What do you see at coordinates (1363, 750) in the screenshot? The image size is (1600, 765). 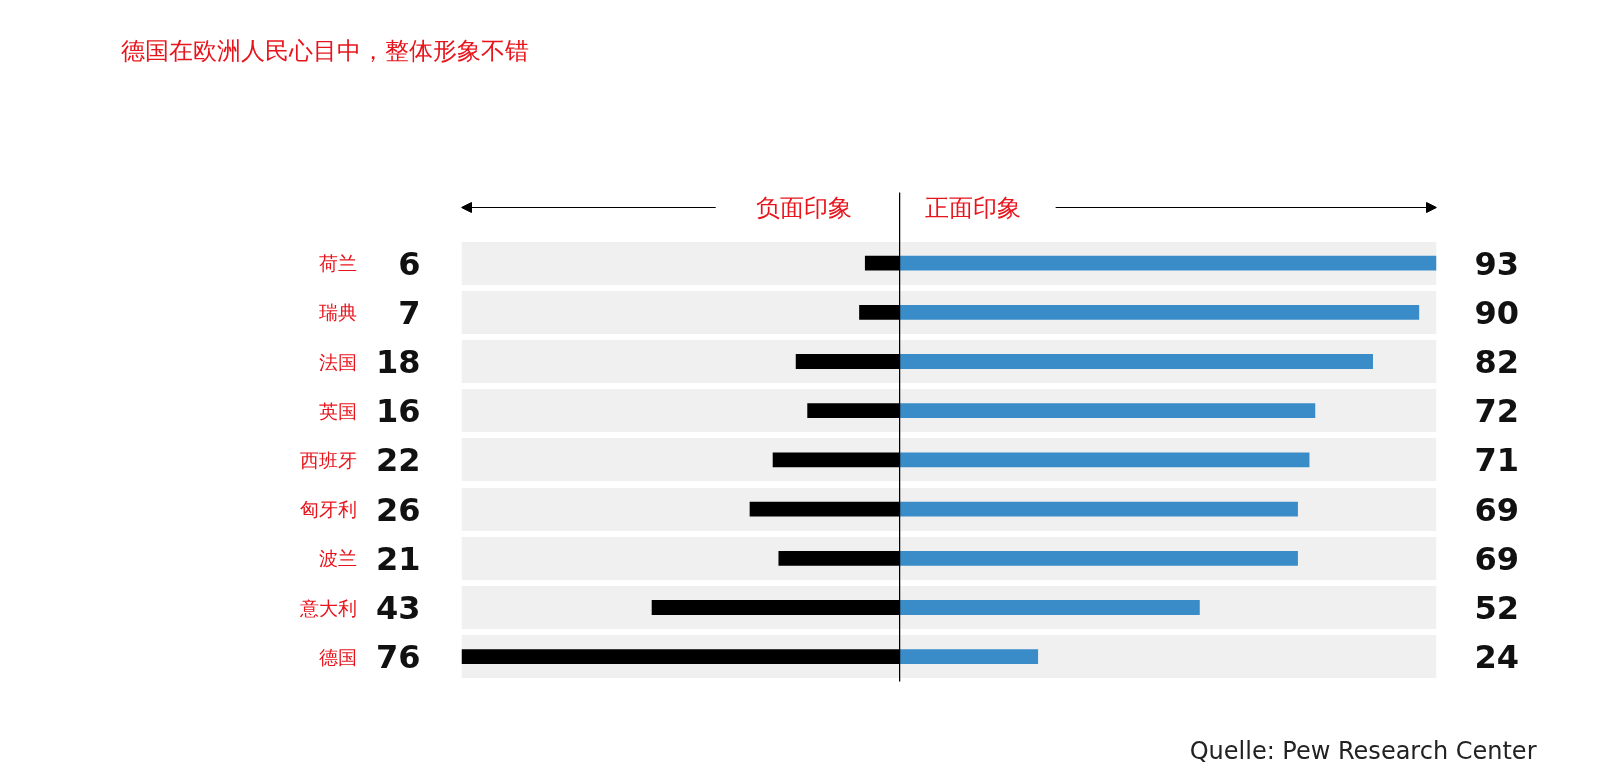 I see `source-note: Quelle: Pew Research Center` at bounding box center [1363, 750].